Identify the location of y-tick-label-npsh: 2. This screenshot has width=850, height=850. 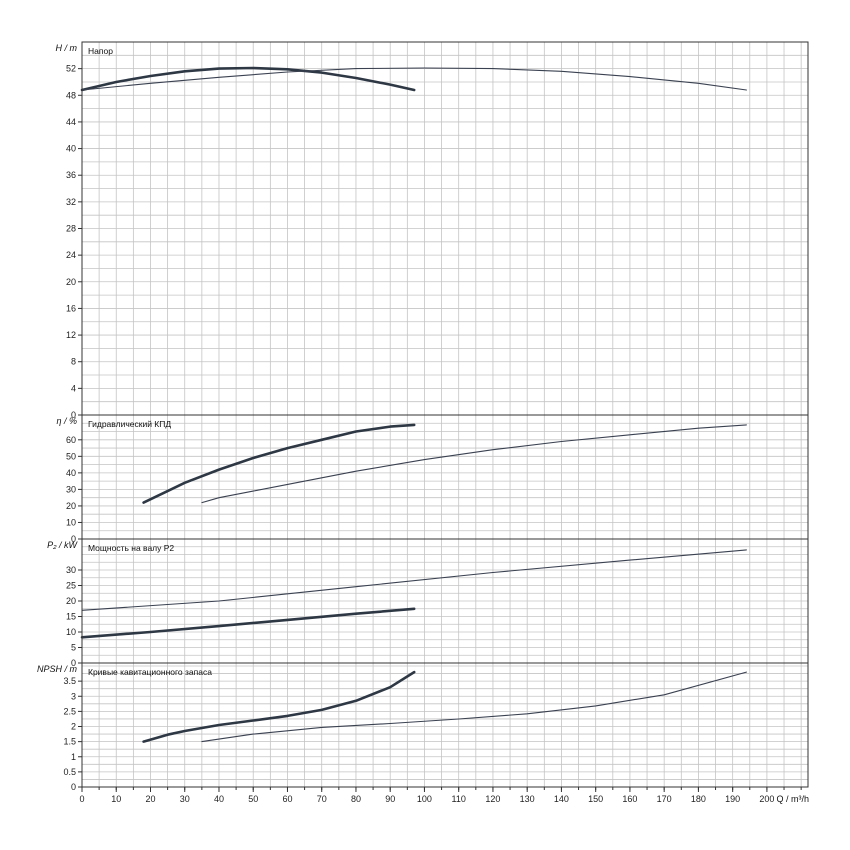
(73, 727).